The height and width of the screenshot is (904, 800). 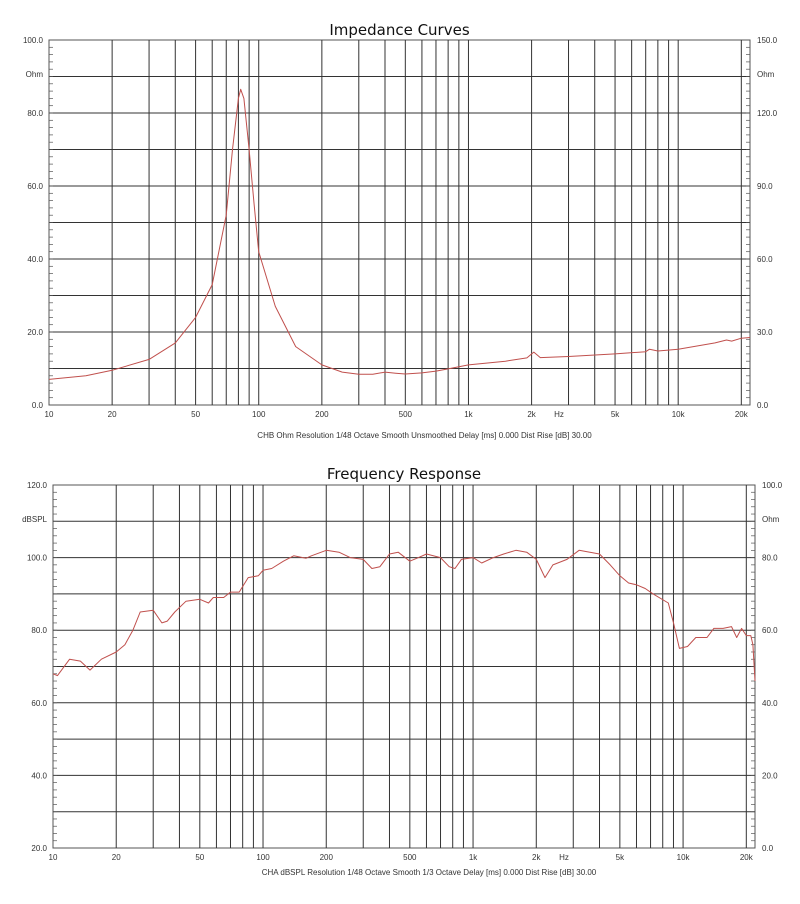 I want to click on y-axis-unit-label: dBSPL, so click(x=34, y=519).